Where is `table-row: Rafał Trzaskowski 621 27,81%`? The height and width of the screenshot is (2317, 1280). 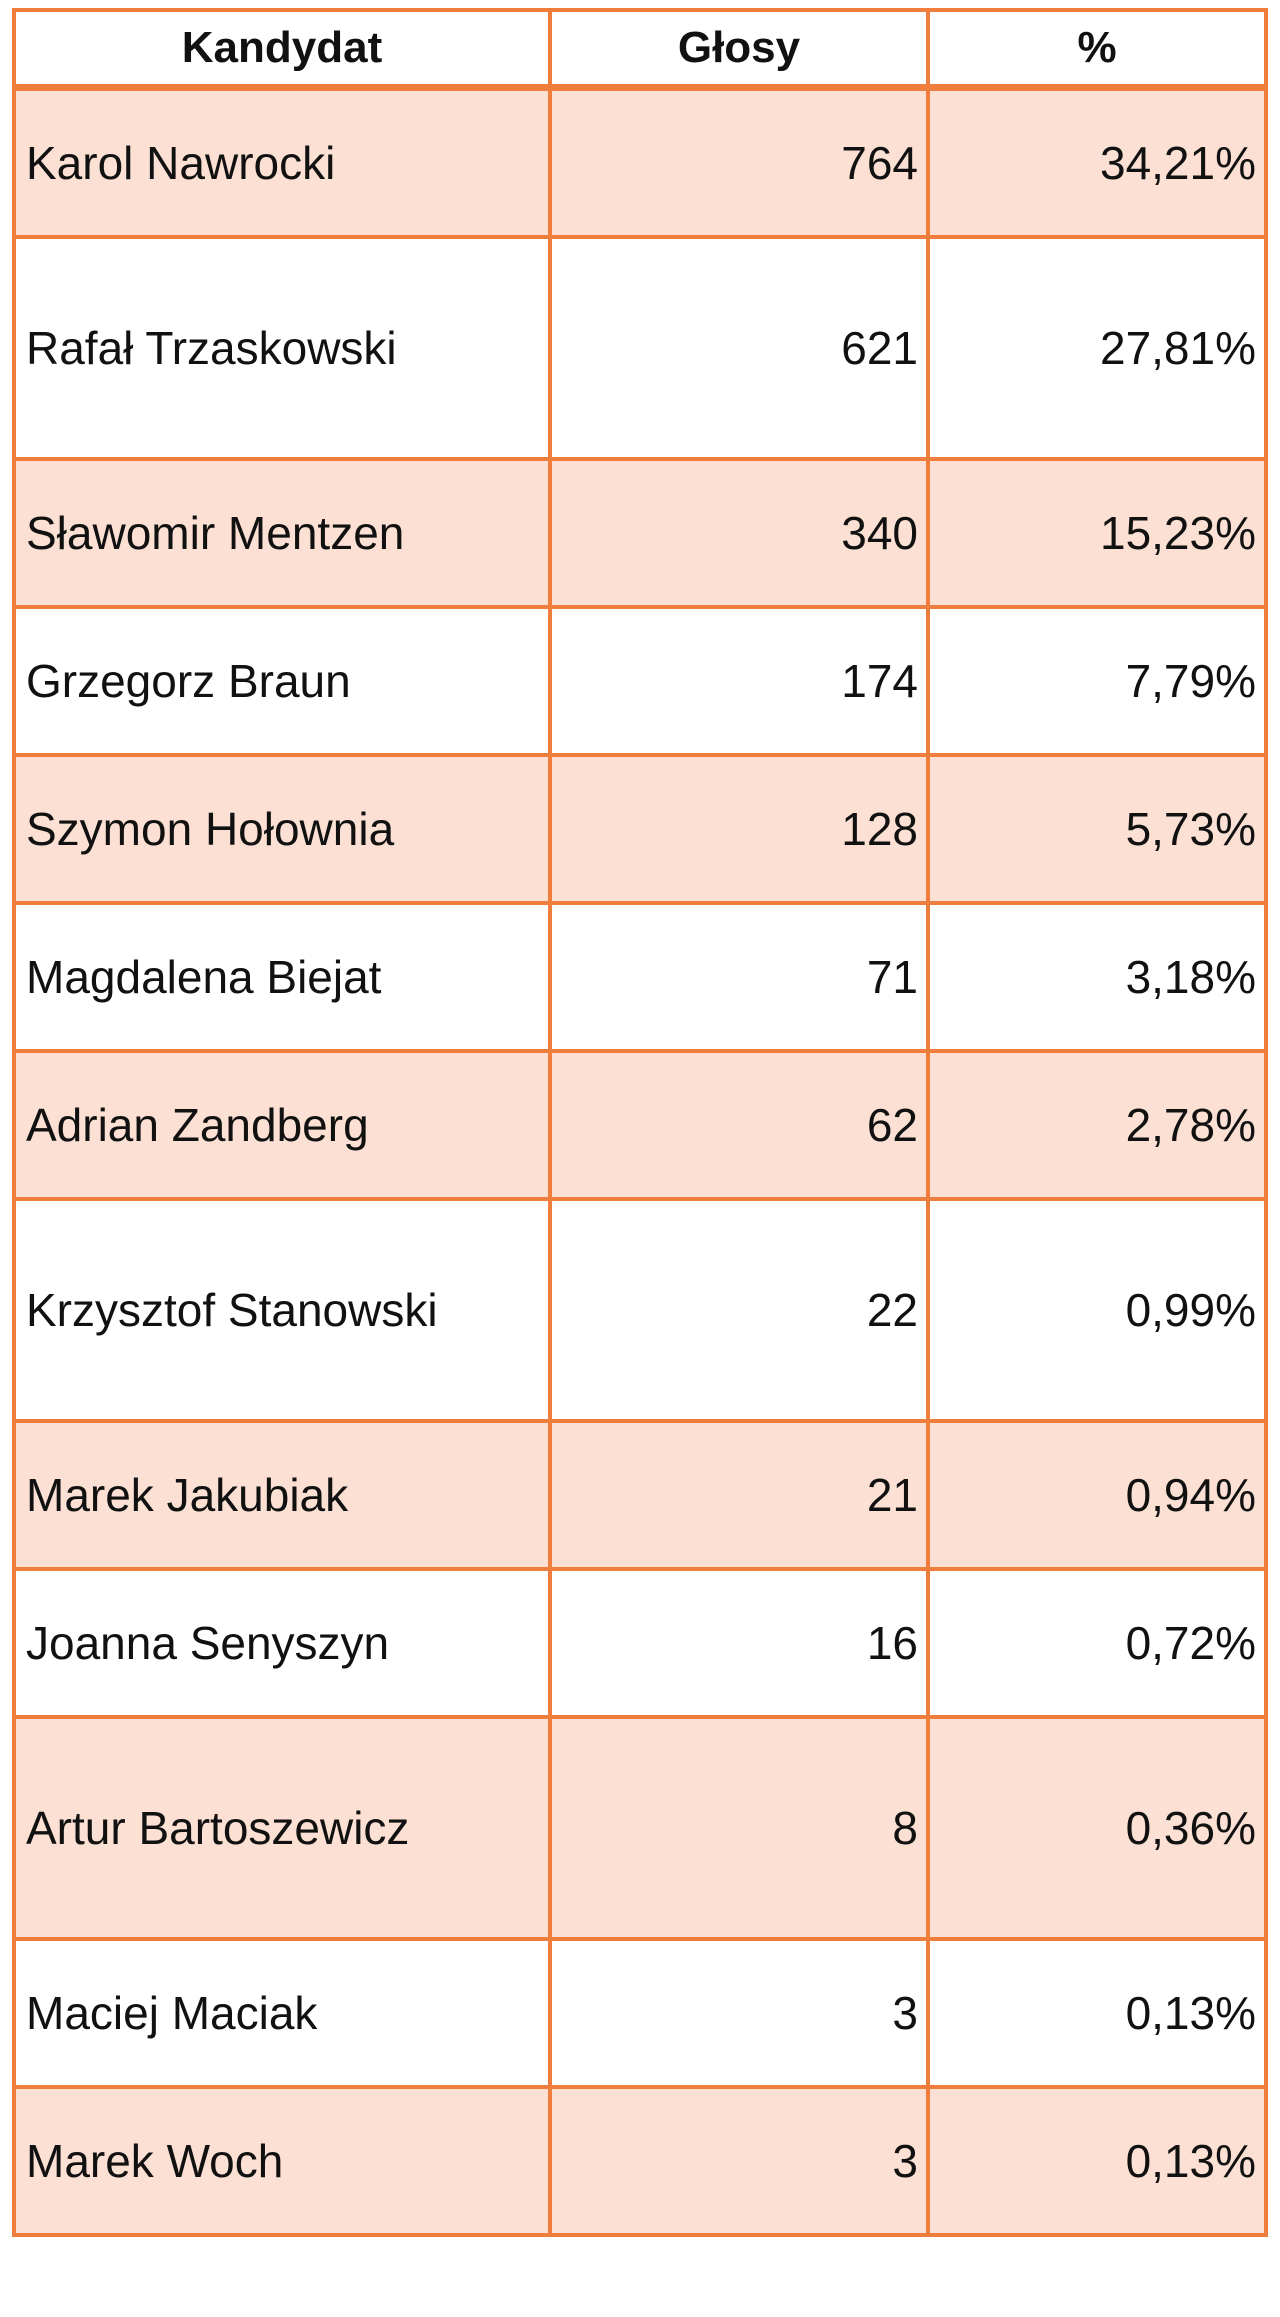
table-row: Rafał Trzaskowski 621 27,81% is located at coordinates (640, 348).